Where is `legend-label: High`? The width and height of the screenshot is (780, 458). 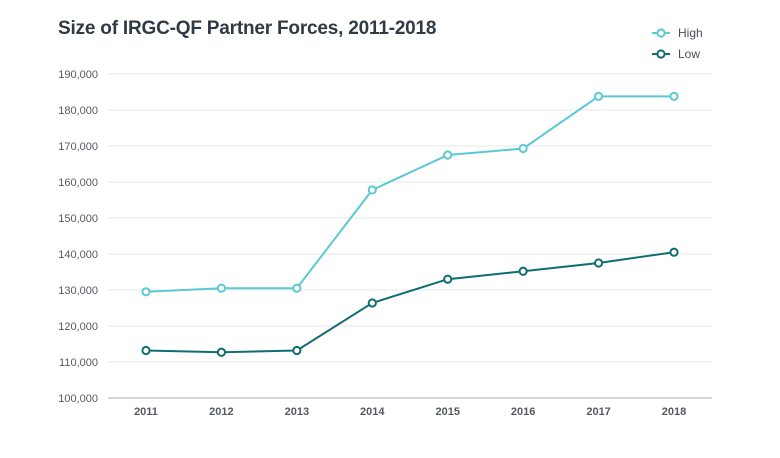 legend-label: High is located at coordinates (690, 33).